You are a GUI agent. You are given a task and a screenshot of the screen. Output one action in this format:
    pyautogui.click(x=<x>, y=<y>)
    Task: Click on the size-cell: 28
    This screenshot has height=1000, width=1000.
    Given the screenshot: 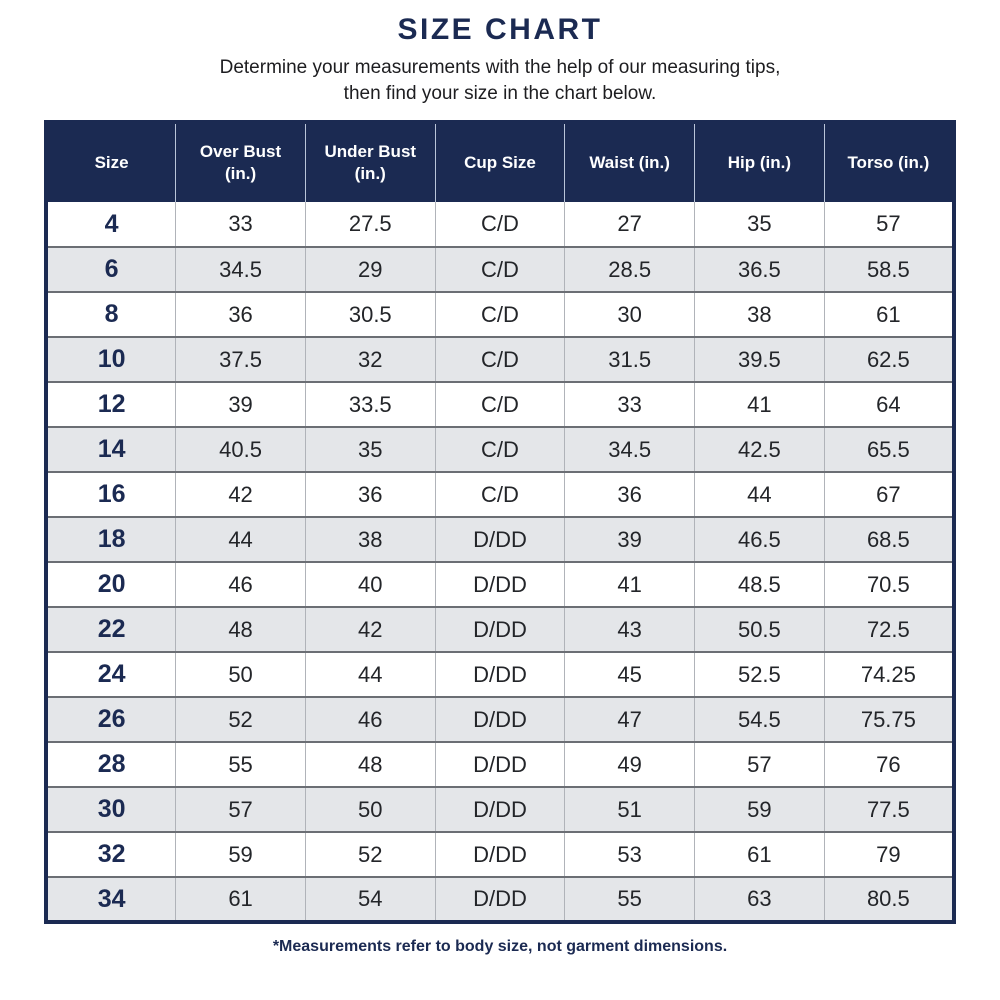 What is the action you would take?
    pyautogui.click(x=111, y=764)
    